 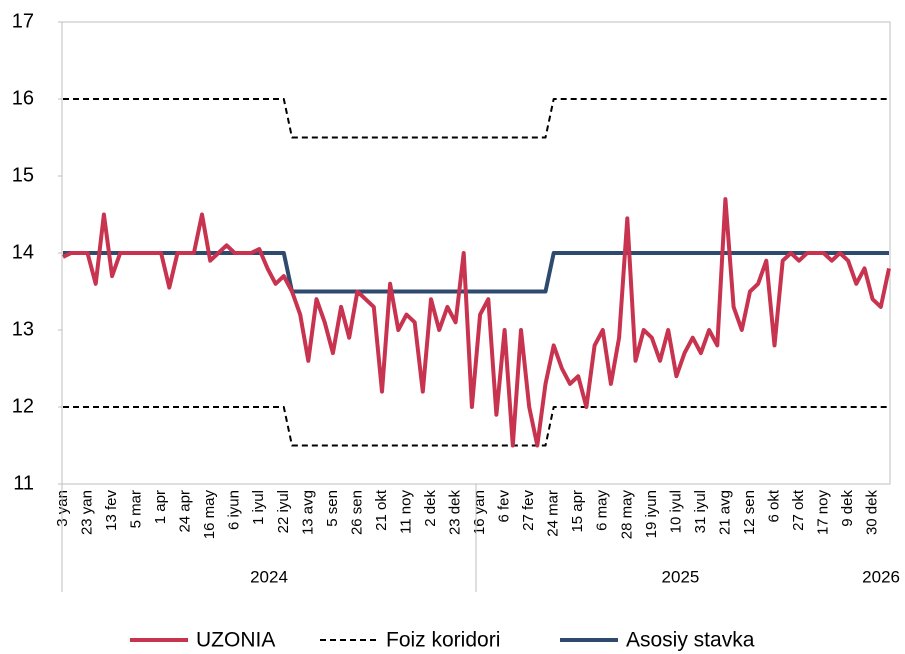 What do you see at coordinates (87, 512) in the screenshot?
I see `x-tick-label: 23 yan` at bounding box center [87, 512].